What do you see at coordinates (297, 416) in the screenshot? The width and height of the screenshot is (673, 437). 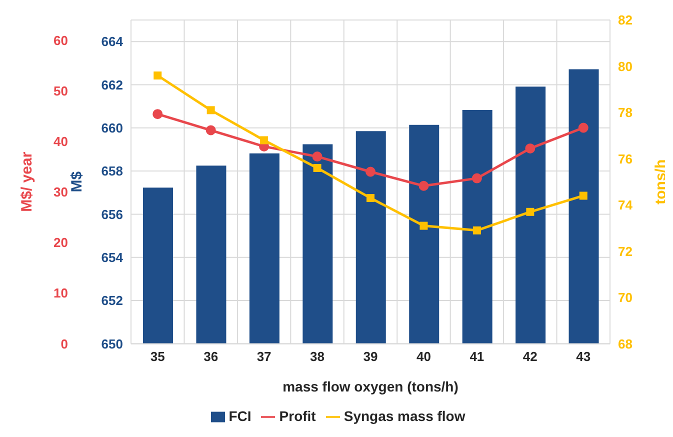 I see `legend-label: Profit` at bounding box center [297, 416].